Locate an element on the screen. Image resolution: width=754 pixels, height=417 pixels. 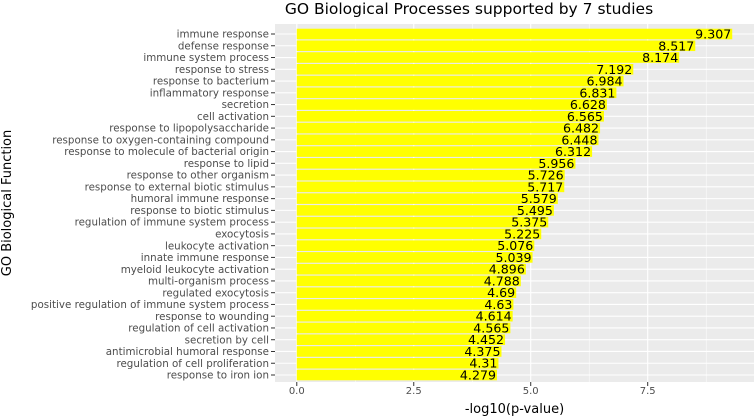
y-tick-label: immune system process is located at coordinates (206, 58).